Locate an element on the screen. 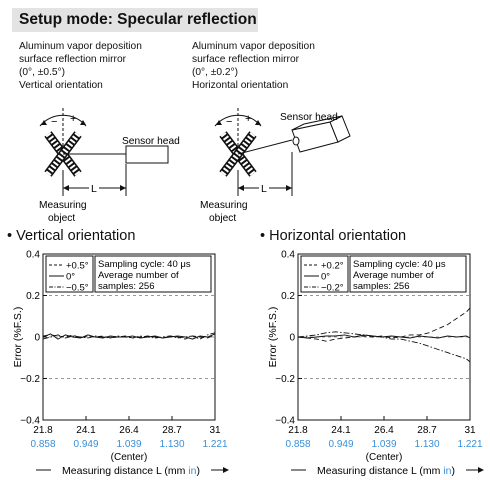 Image resolution: width=490 pixels, height=480 pixels. legend-label: 0° is located at coordinates (325, 277).